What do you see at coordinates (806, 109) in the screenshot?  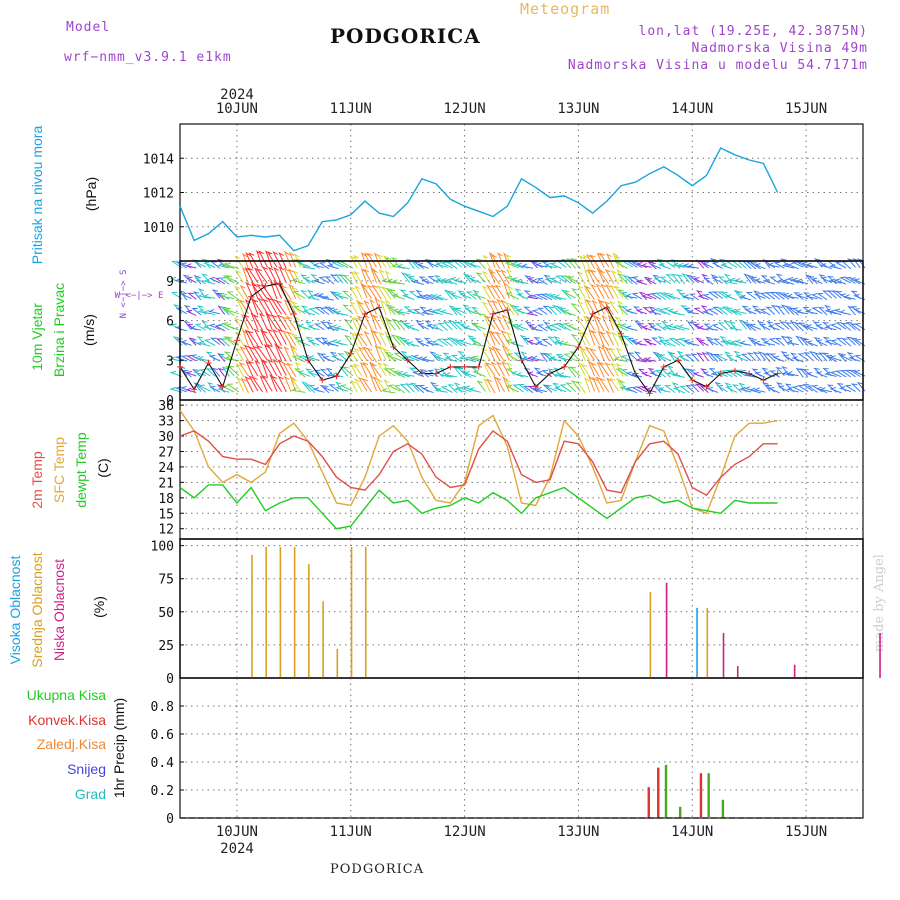 I see `top-date-tick: 15JUN` at bounding box center [806, 109].